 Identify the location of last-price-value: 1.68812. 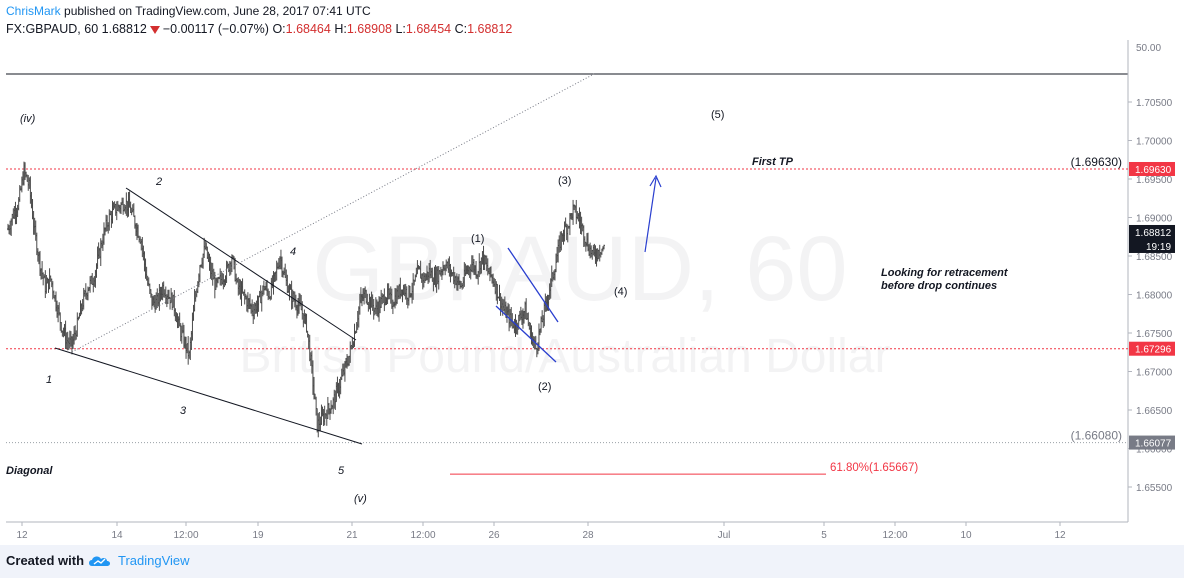
(124, 29).